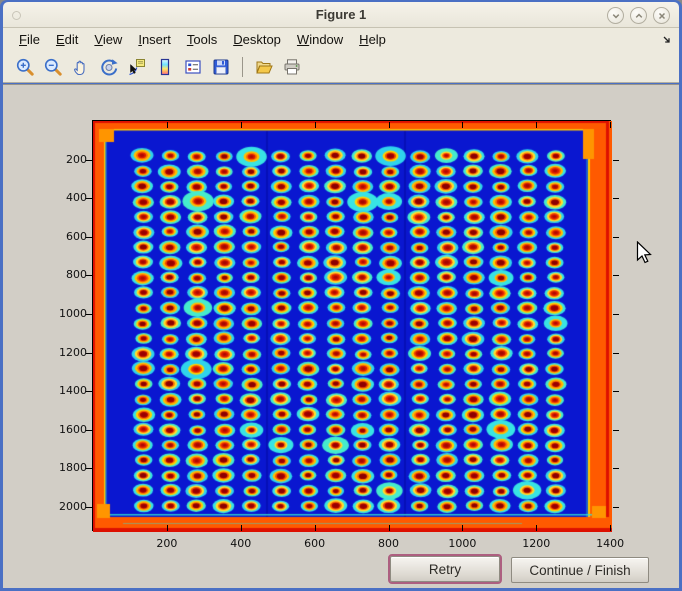 Image resolution: width=682 pixels, height=591 pixels. I want to click on menu-view: View, so click(108, 39).